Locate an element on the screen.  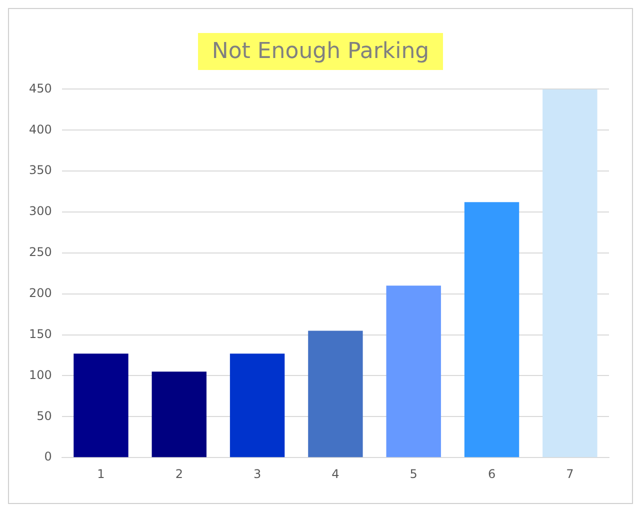
chart-title: Not Enough Parking is located at coordinates (321, 51).